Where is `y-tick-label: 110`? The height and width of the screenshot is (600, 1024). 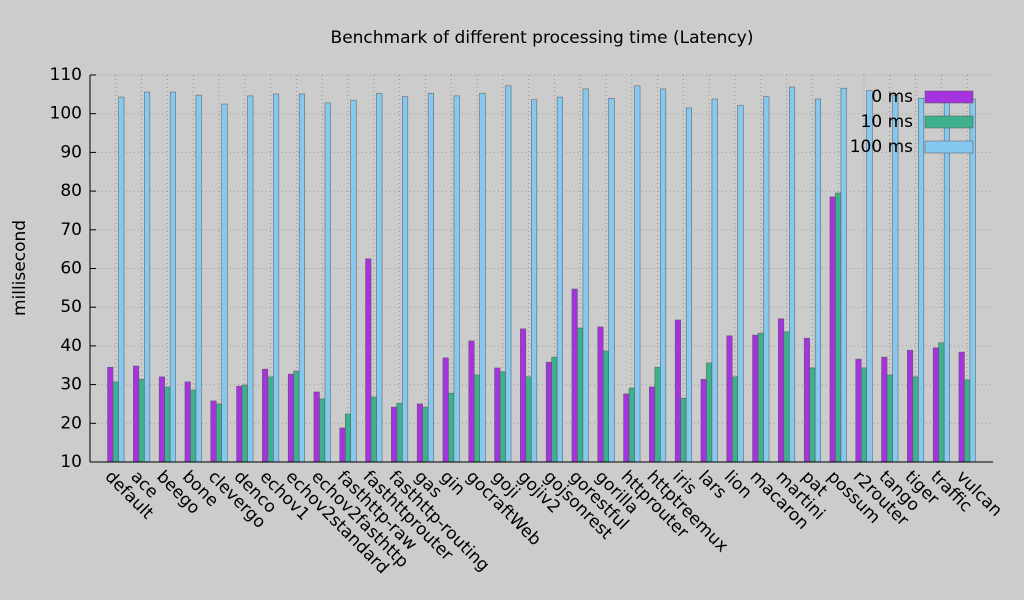 y-tick-label: 110 is located at coordinates (66, 75).